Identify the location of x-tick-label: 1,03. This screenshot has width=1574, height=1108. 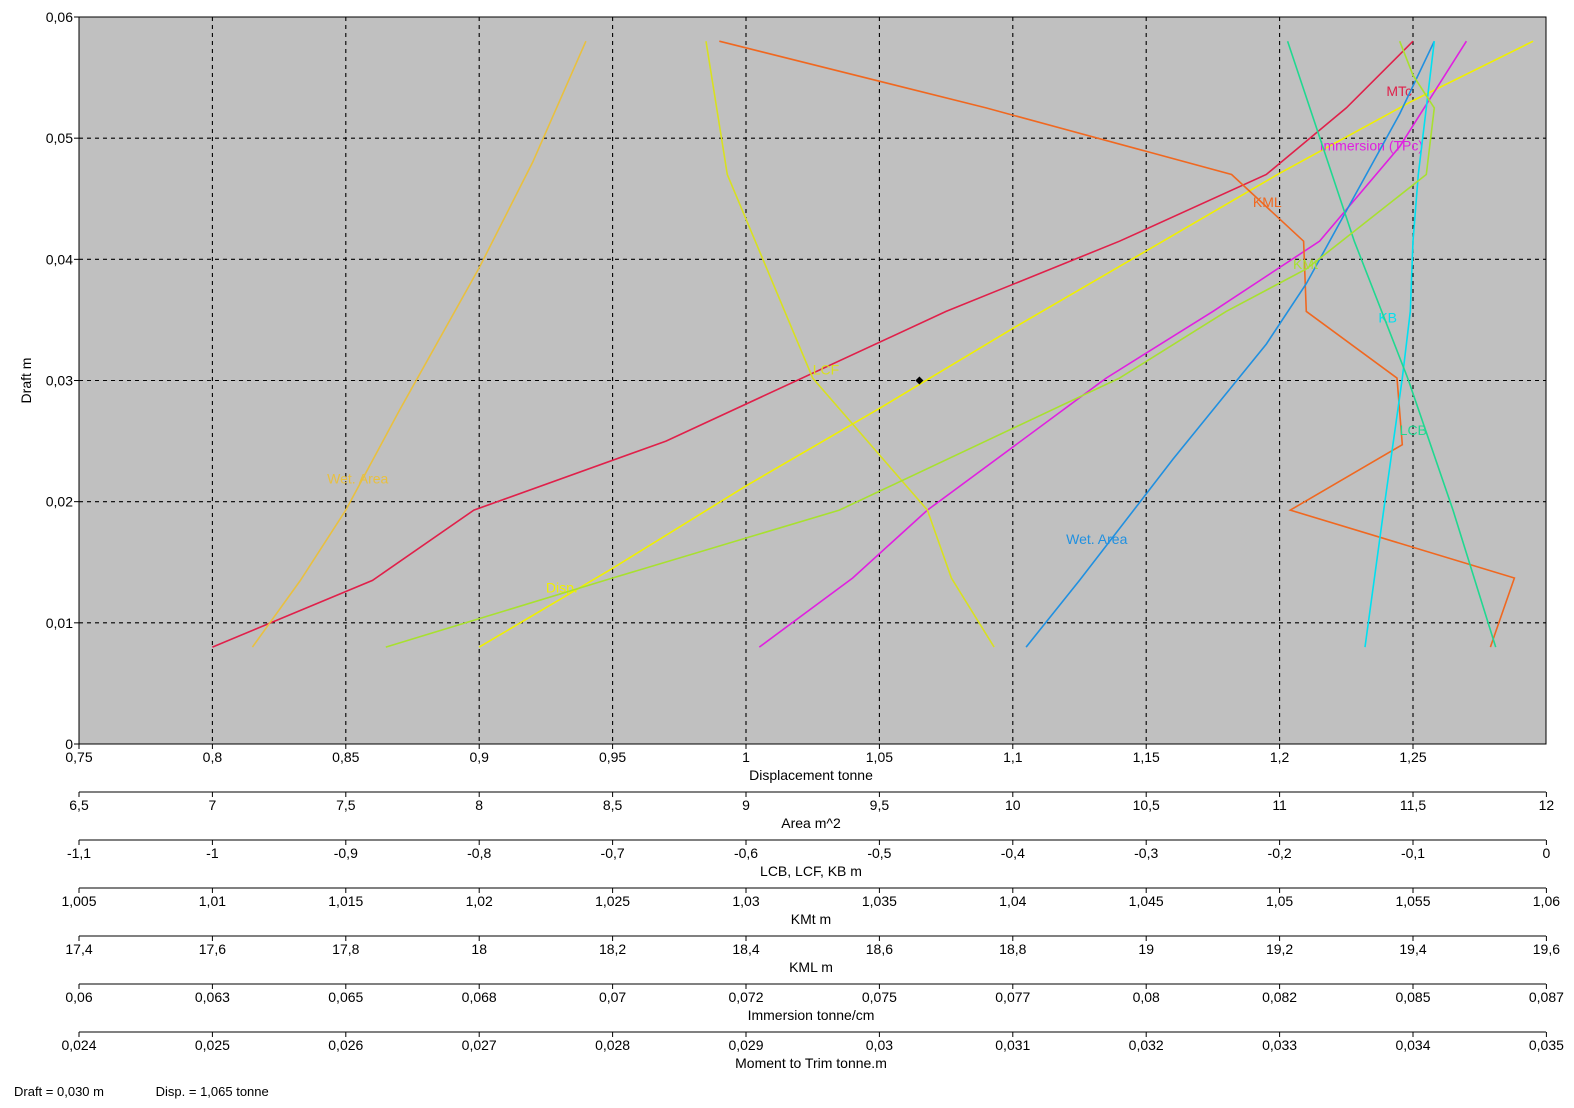
(745, 901).